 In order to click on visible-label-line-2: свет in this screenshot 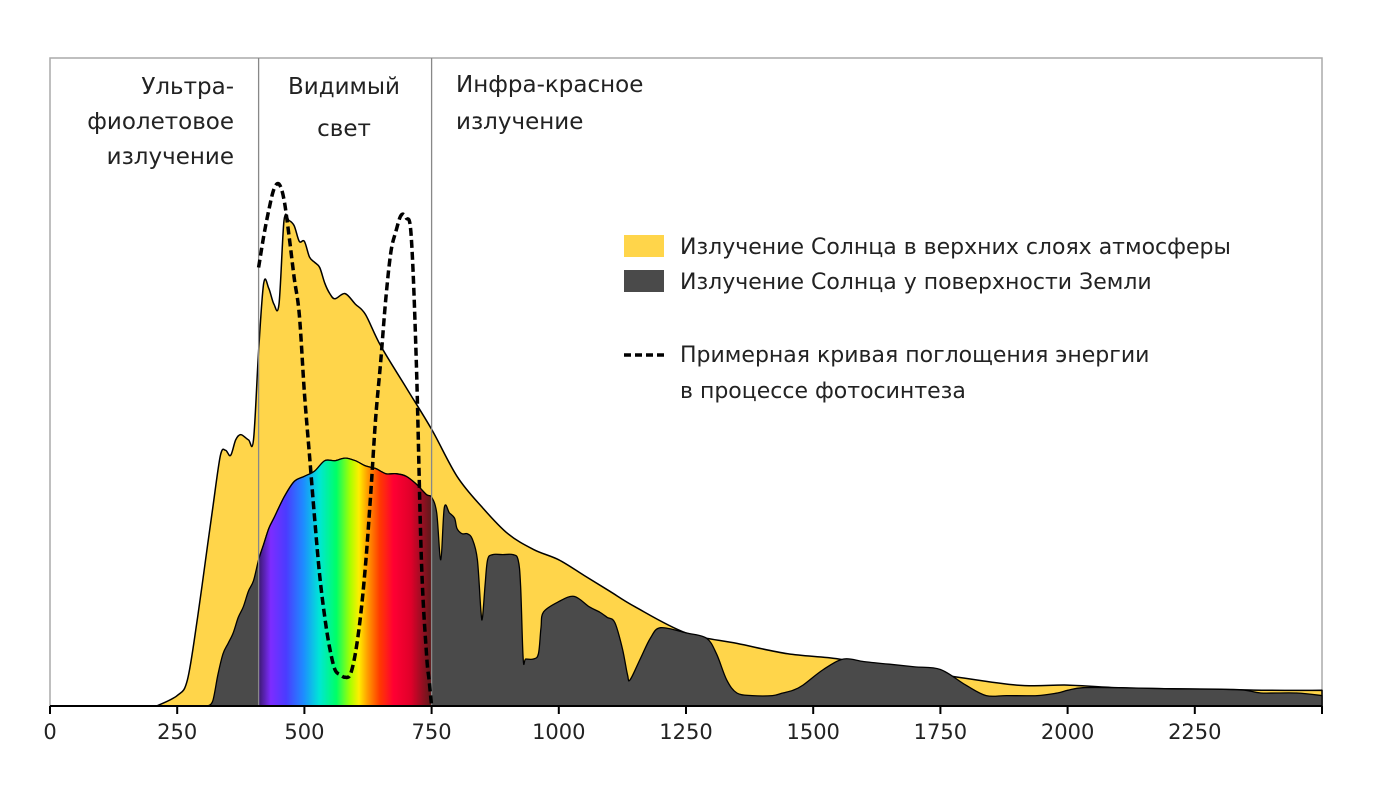, I will do `click(344, 129)`.